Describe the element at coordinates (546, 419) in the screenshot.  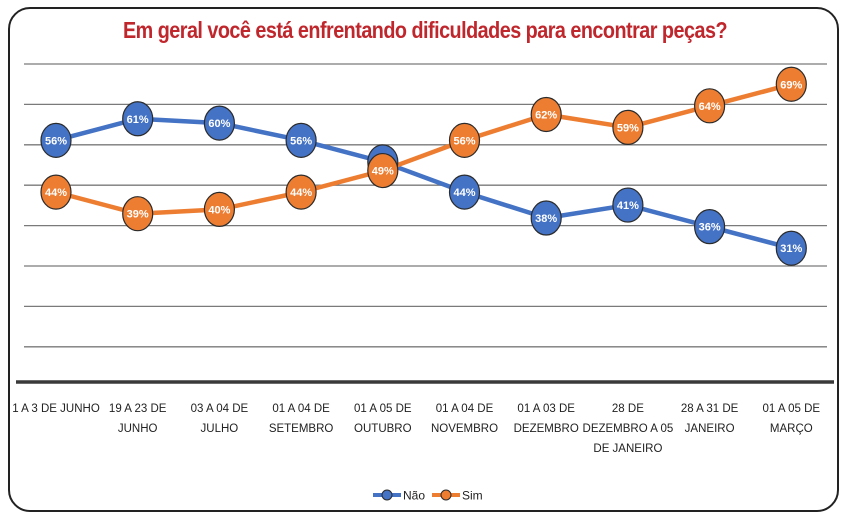
I see `x-tick-label: 01 A 03 DE DEZEMBRO` at that location.